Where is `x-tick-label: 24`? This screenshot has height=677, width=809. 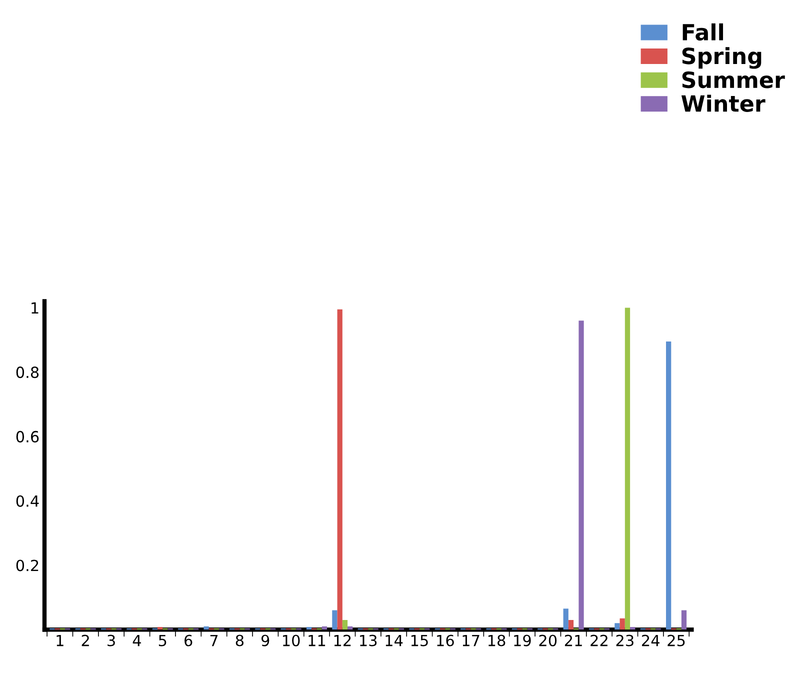
x-tick-label: 24 is located at coordinates (651, 640).